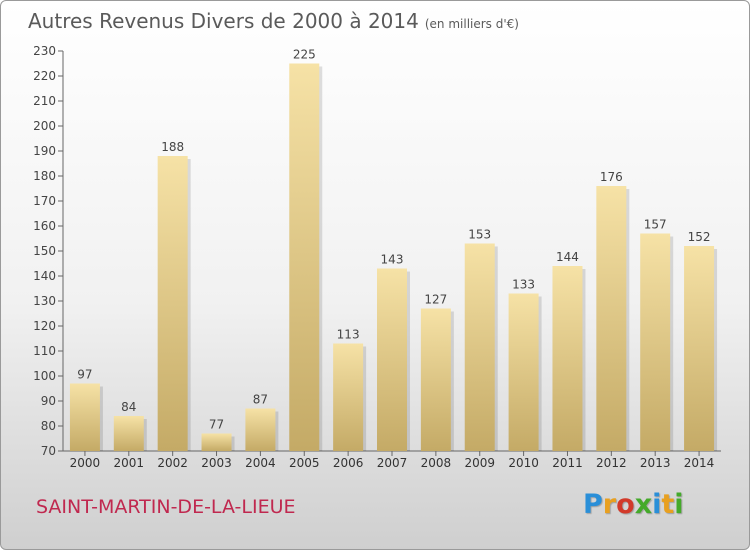 The width and height of the screenshot is (750, 550). What do you see at coordinates (223, 21) in the screenshot?
I see `chart-title-text: Autres Revenus Divers de 2000 à 2014` at bounding box center [223, 21].